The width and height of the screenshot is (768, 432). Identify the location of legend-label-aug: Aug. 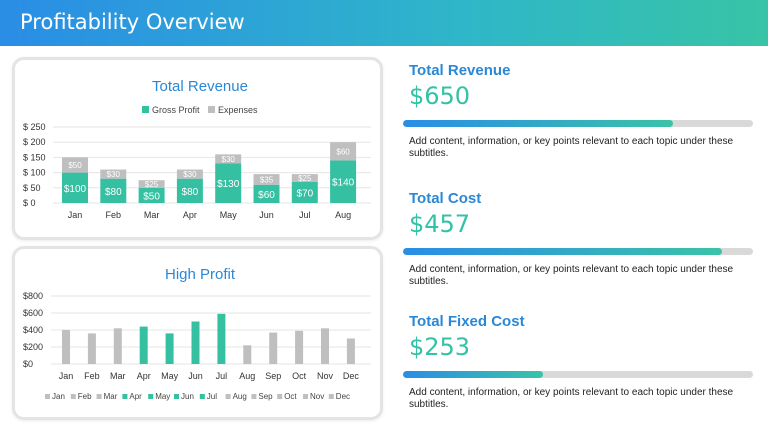
(240, 396).